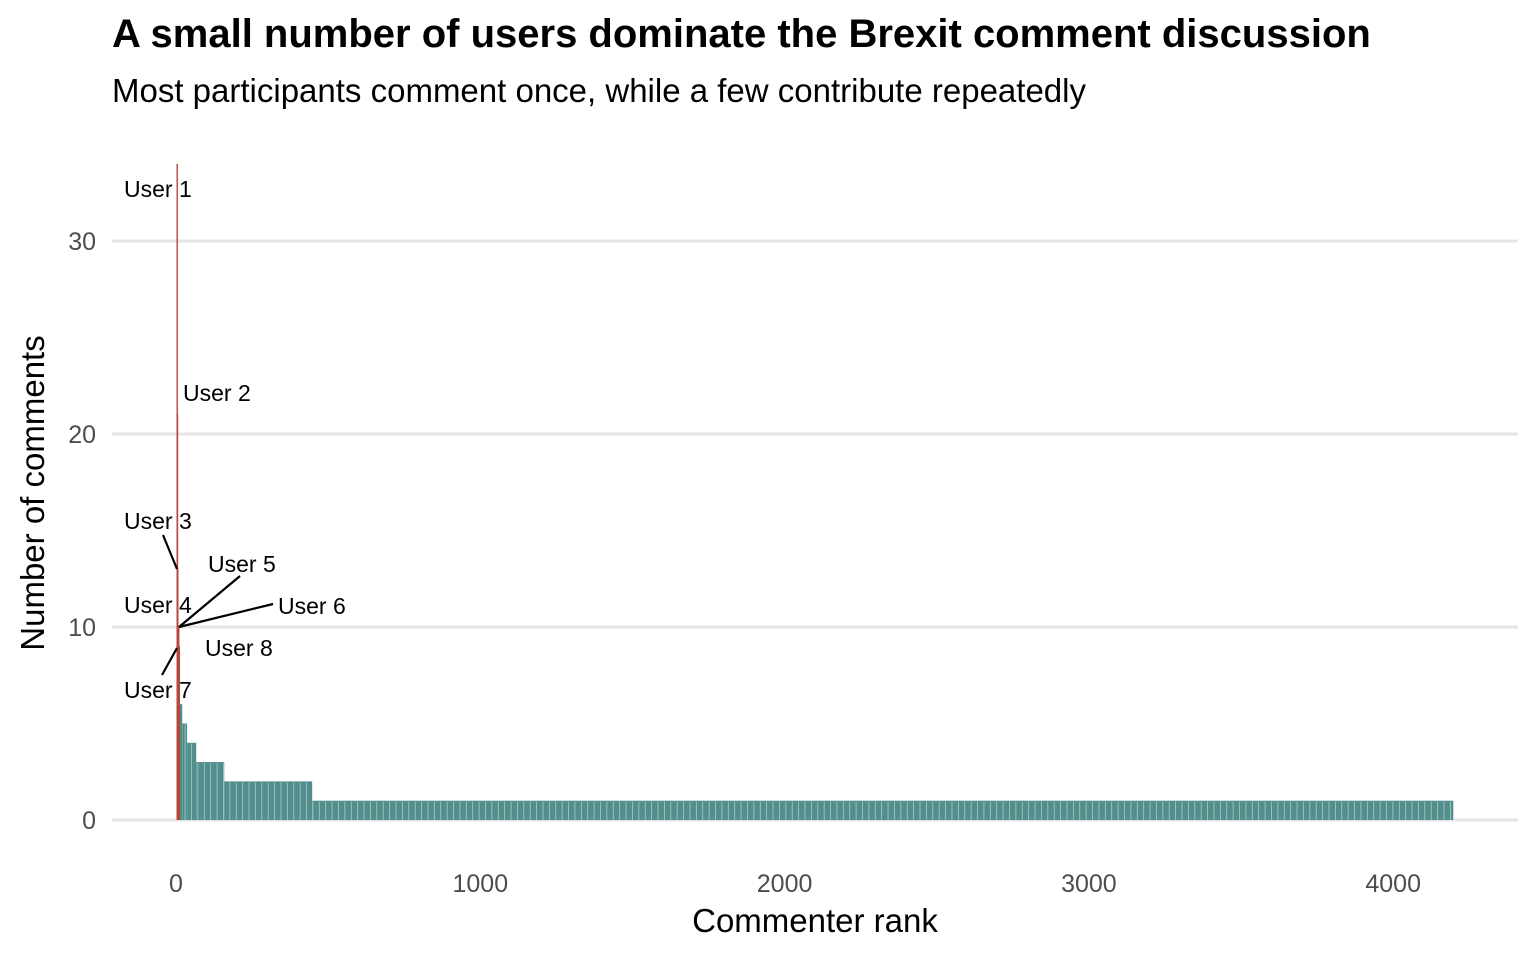  I want to click on y-tick-label: 30, so click(82, 242).